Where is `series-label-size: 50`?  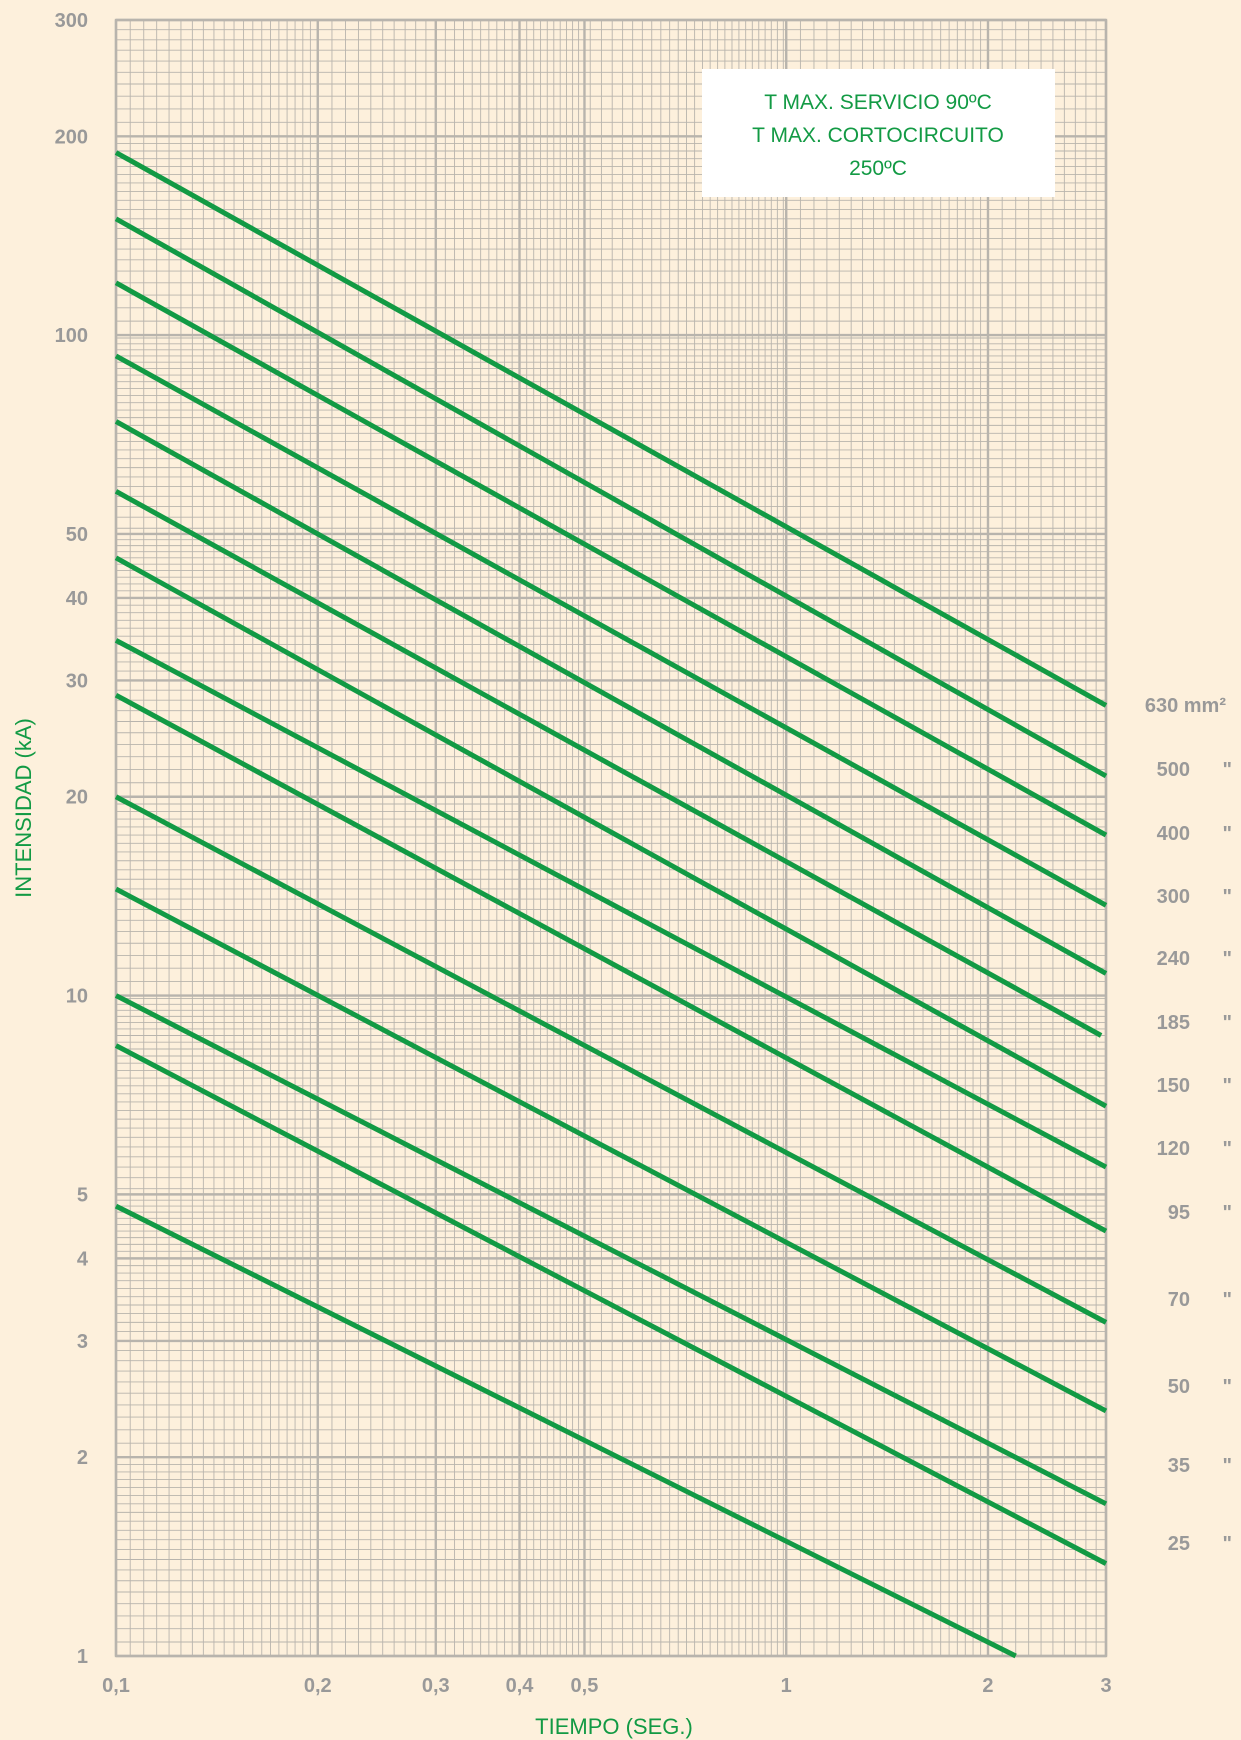 series-label-size: 50 is located at coordinates (1179, 1387).